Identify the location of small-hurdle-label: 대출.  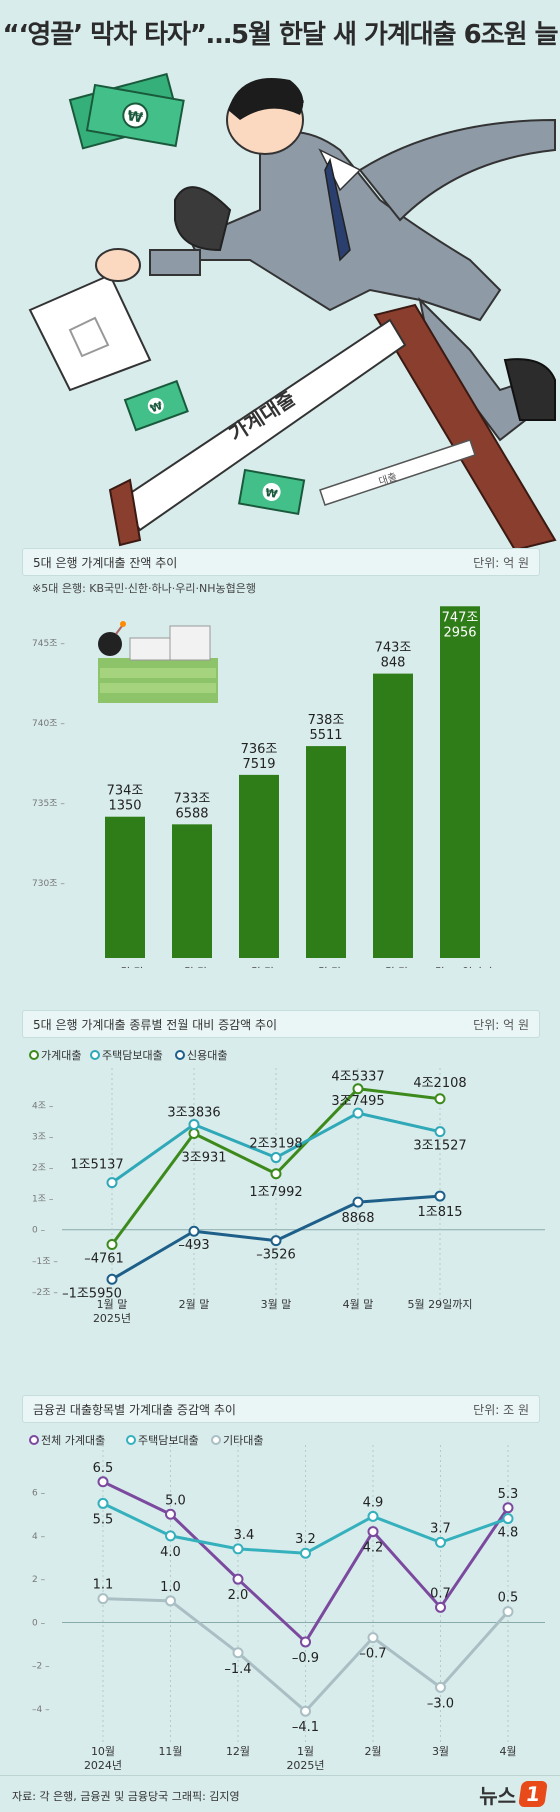
(387, 479).